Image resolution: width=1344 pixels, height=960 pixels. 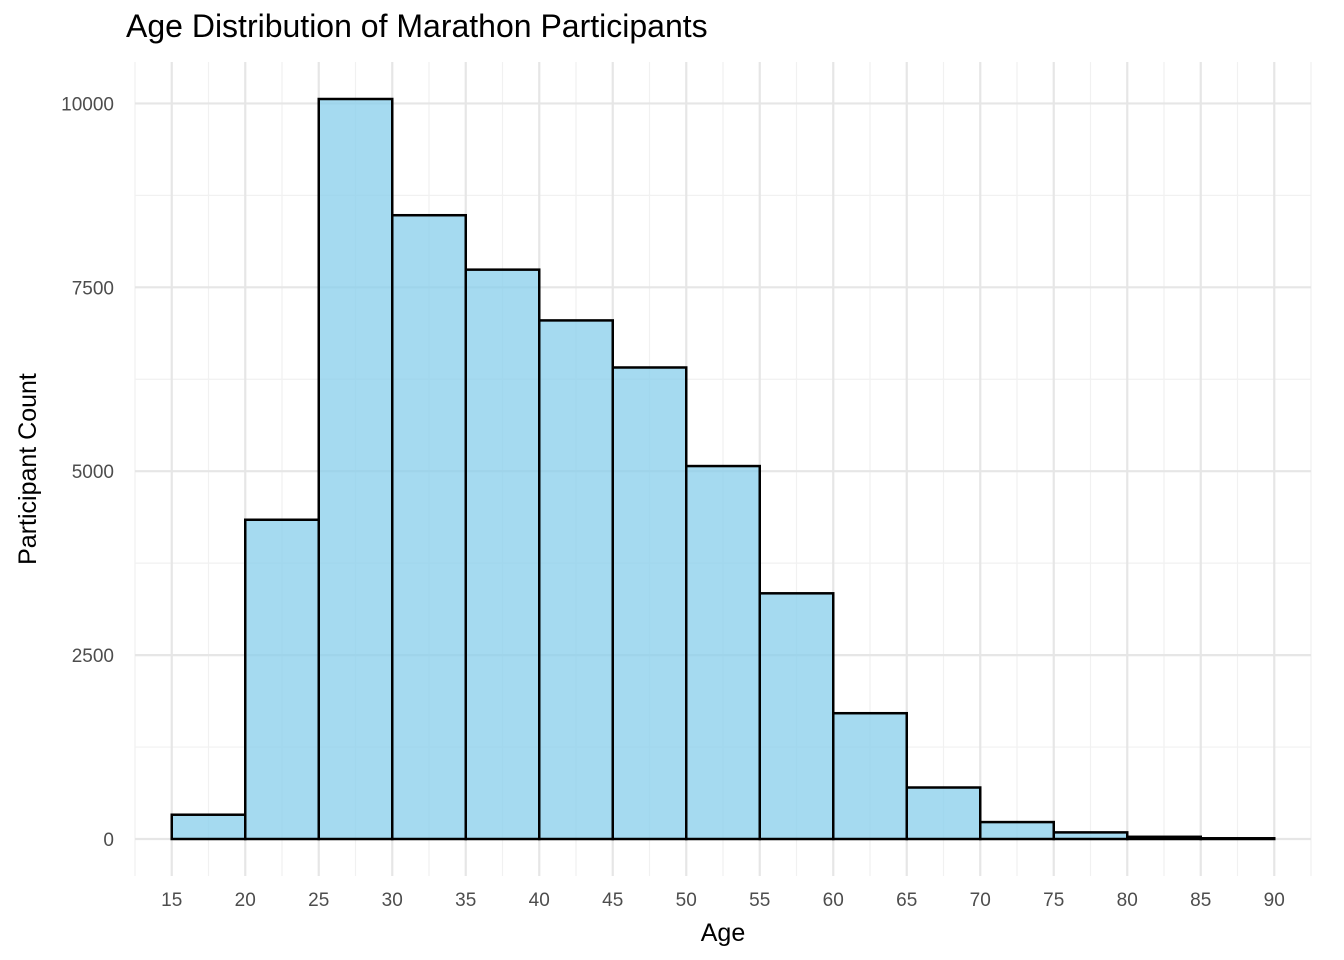 I want to click on x-tick-label: 80, so click(x=1127, y=900).